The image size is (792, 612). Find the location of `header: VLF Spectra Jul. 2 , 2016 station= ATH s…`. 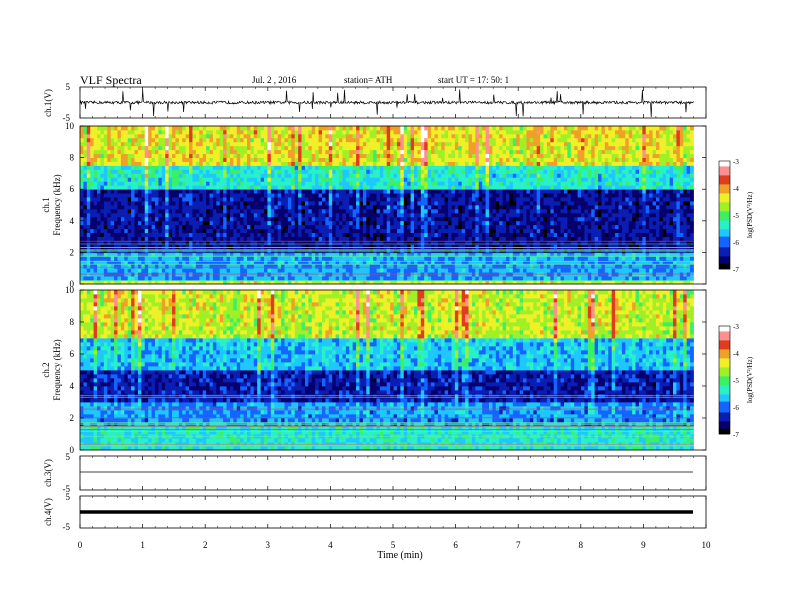

header: VLF Spectra Jul. 2 , 2016 station= ATH s… is located at coordinates (294, 80).